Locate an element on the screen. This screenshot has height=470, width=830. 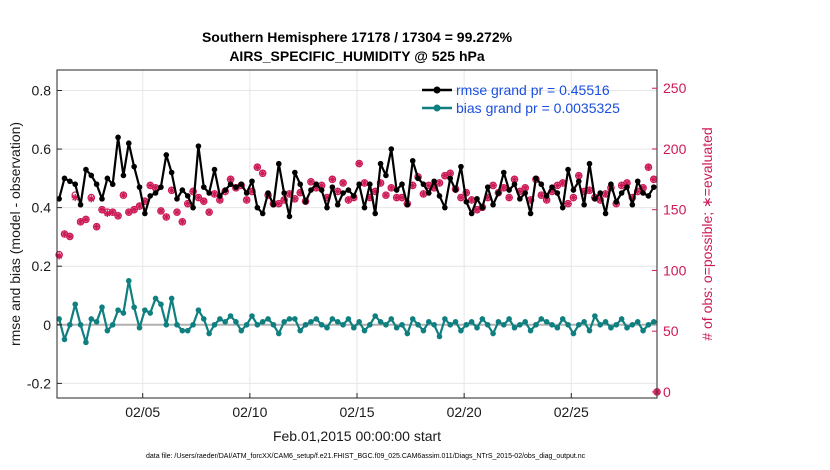
y2-tick-label: 0 is located at coordinates (667, 392).